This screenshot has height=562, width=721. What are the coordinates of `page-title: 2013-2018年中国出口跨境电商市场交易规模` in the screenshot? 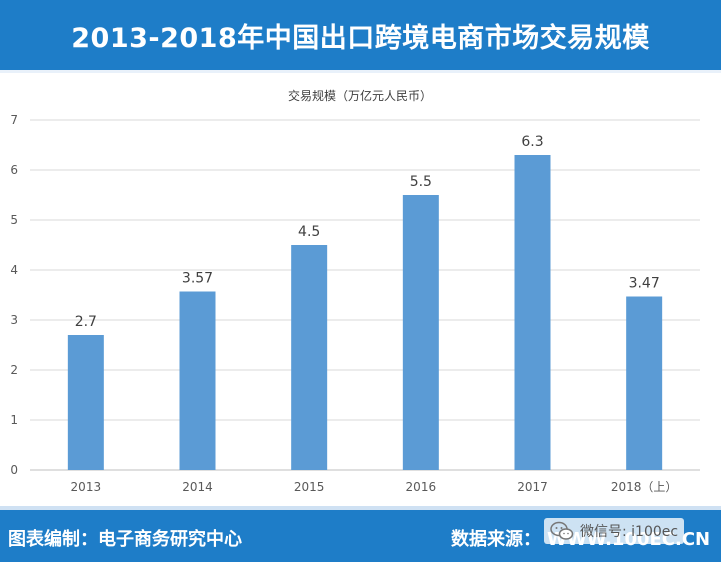 It's located at (360, 38).